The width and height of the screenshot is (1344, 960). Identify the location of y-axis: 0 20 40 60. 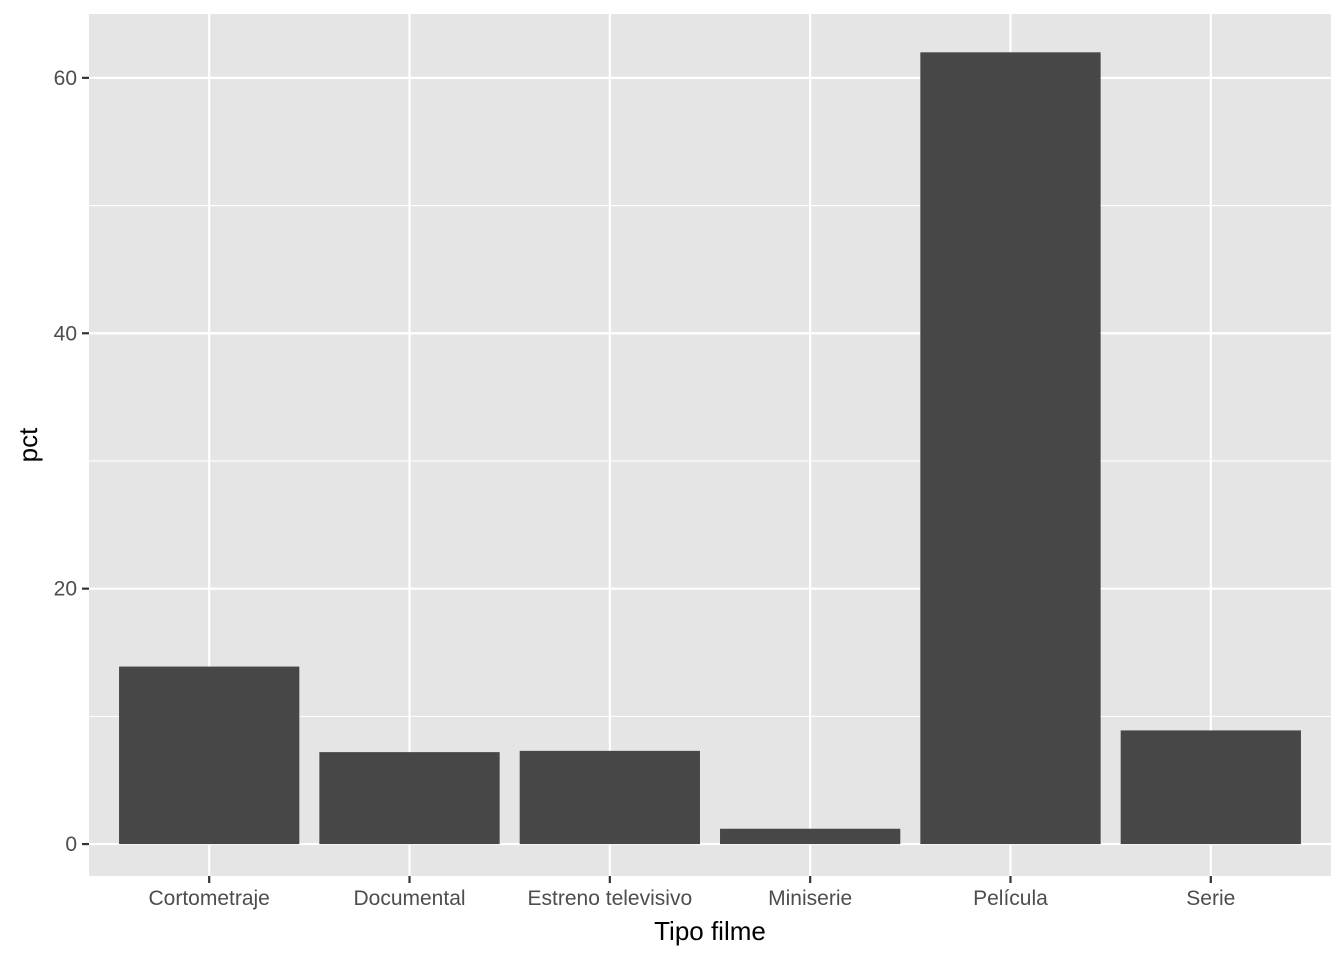
(71, 461).